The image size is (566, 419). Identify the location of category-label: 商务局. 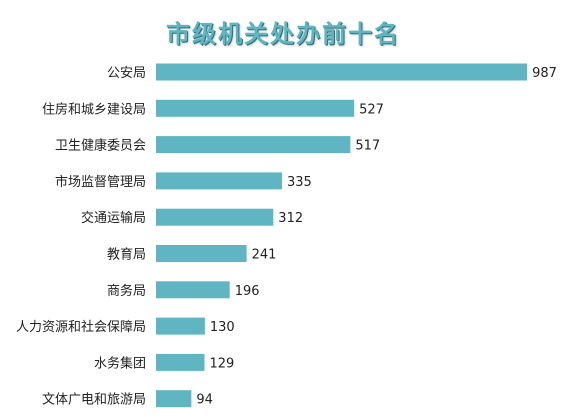
(126, 291).